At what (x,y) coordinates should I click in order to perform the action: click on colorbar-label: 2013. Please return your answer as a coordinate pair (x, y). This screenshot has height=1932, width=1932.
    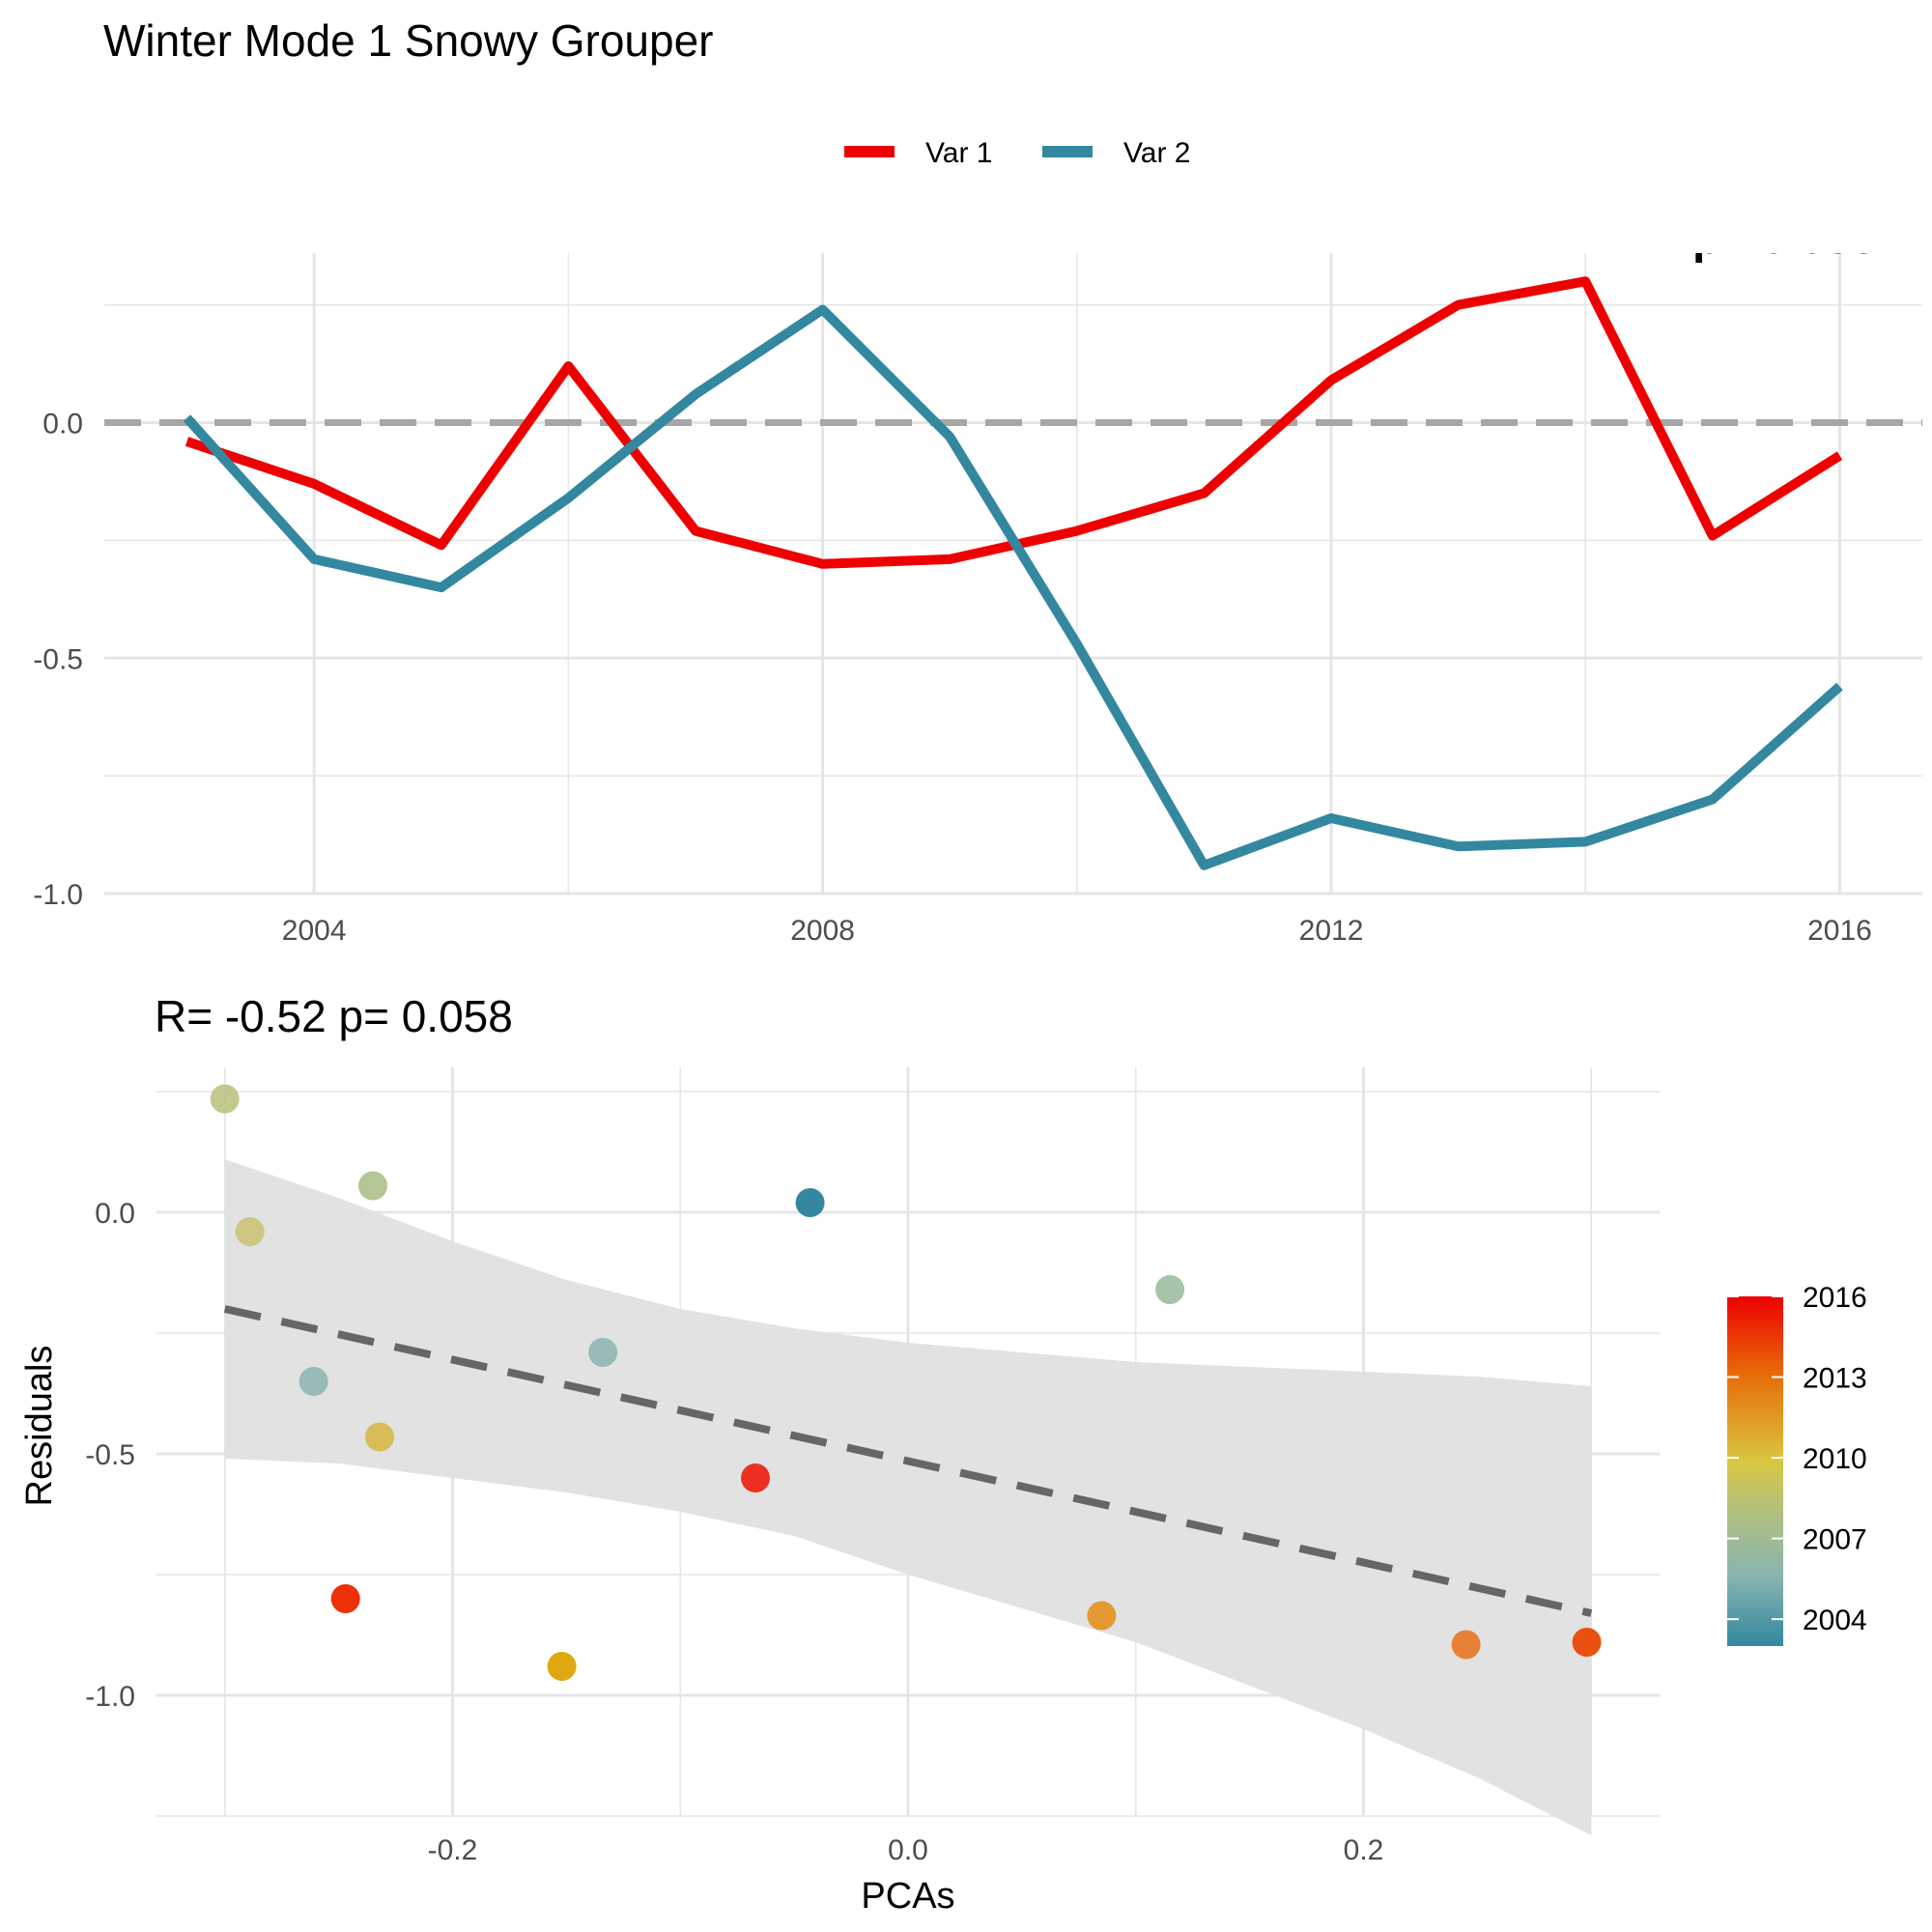
    Looking at the image, I should click on (1835, 1379).